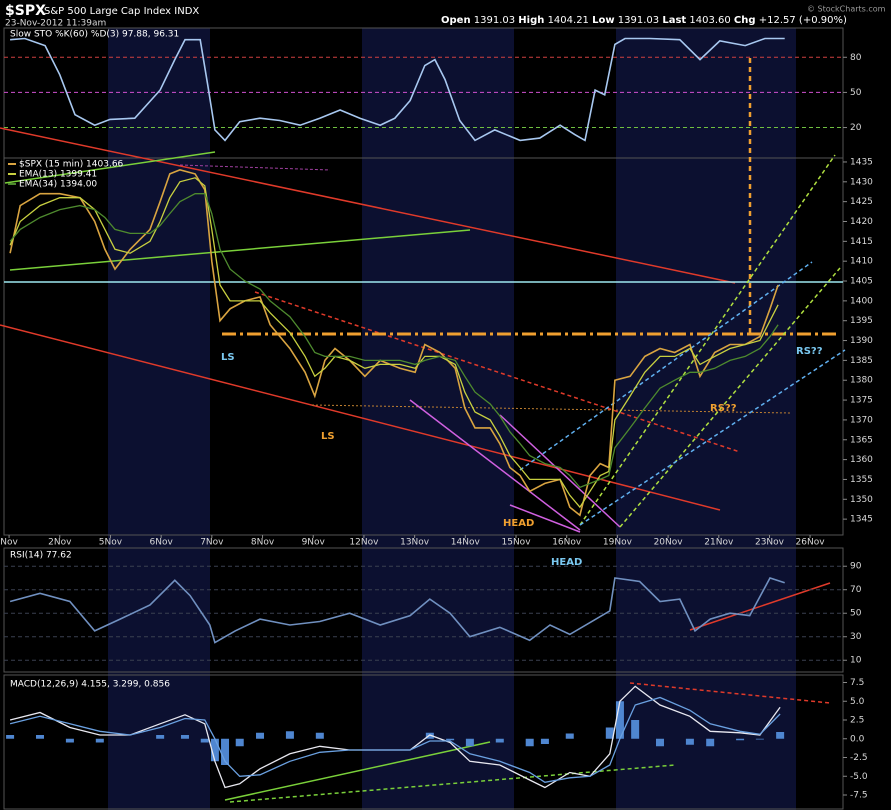  Describe the element at coordinates (861, 520) in the screenshot. I see `y-tick-label: 1345` at that location.